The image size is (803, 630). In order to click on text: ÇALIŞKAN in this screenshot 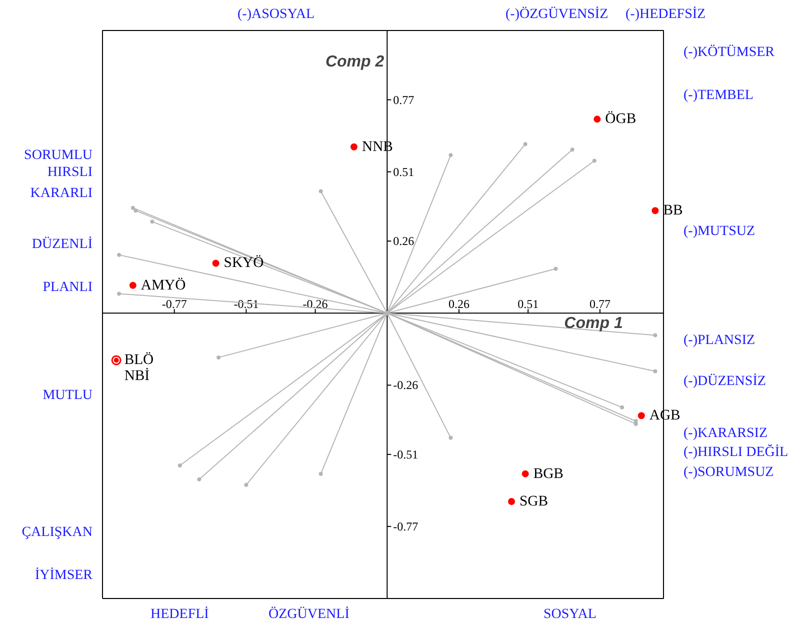, I will do `click(57, 532)`.